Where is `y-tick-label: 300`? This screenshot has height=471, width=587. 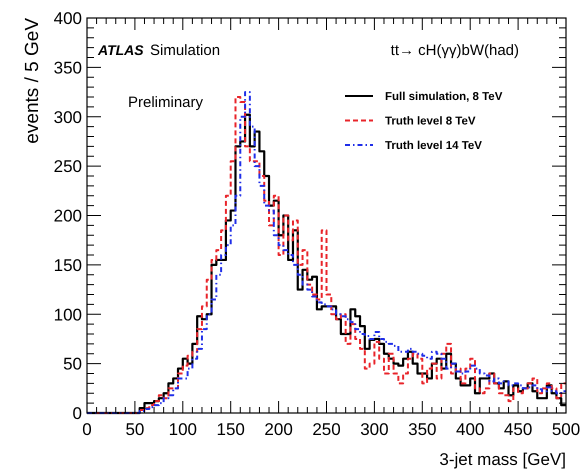 y-tick-label: 300 is located at coordinates (68, 117).